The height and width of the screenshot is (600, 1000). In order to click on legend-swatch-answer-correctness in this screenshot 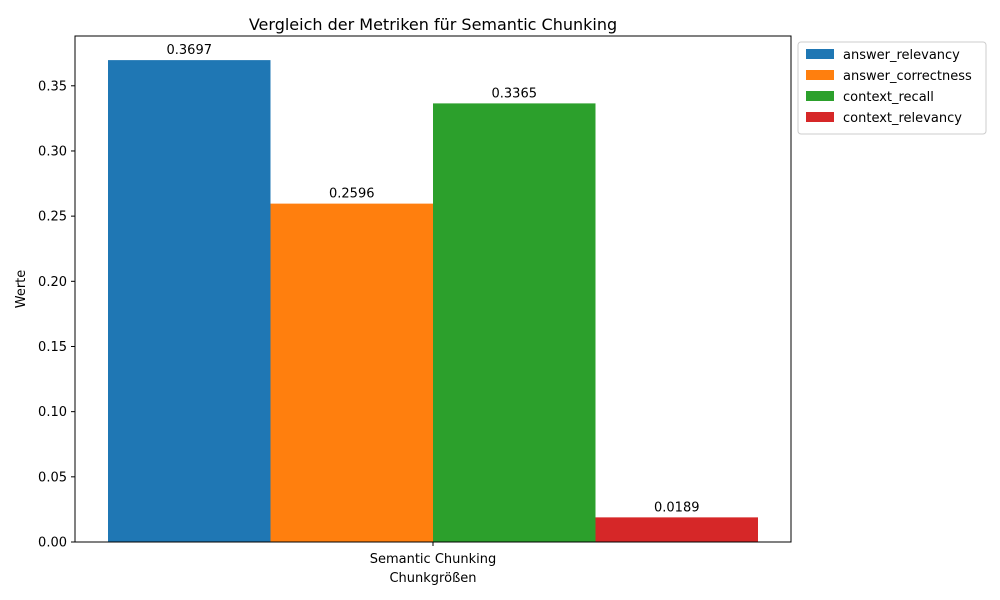, I will do `click(820, 75)`.